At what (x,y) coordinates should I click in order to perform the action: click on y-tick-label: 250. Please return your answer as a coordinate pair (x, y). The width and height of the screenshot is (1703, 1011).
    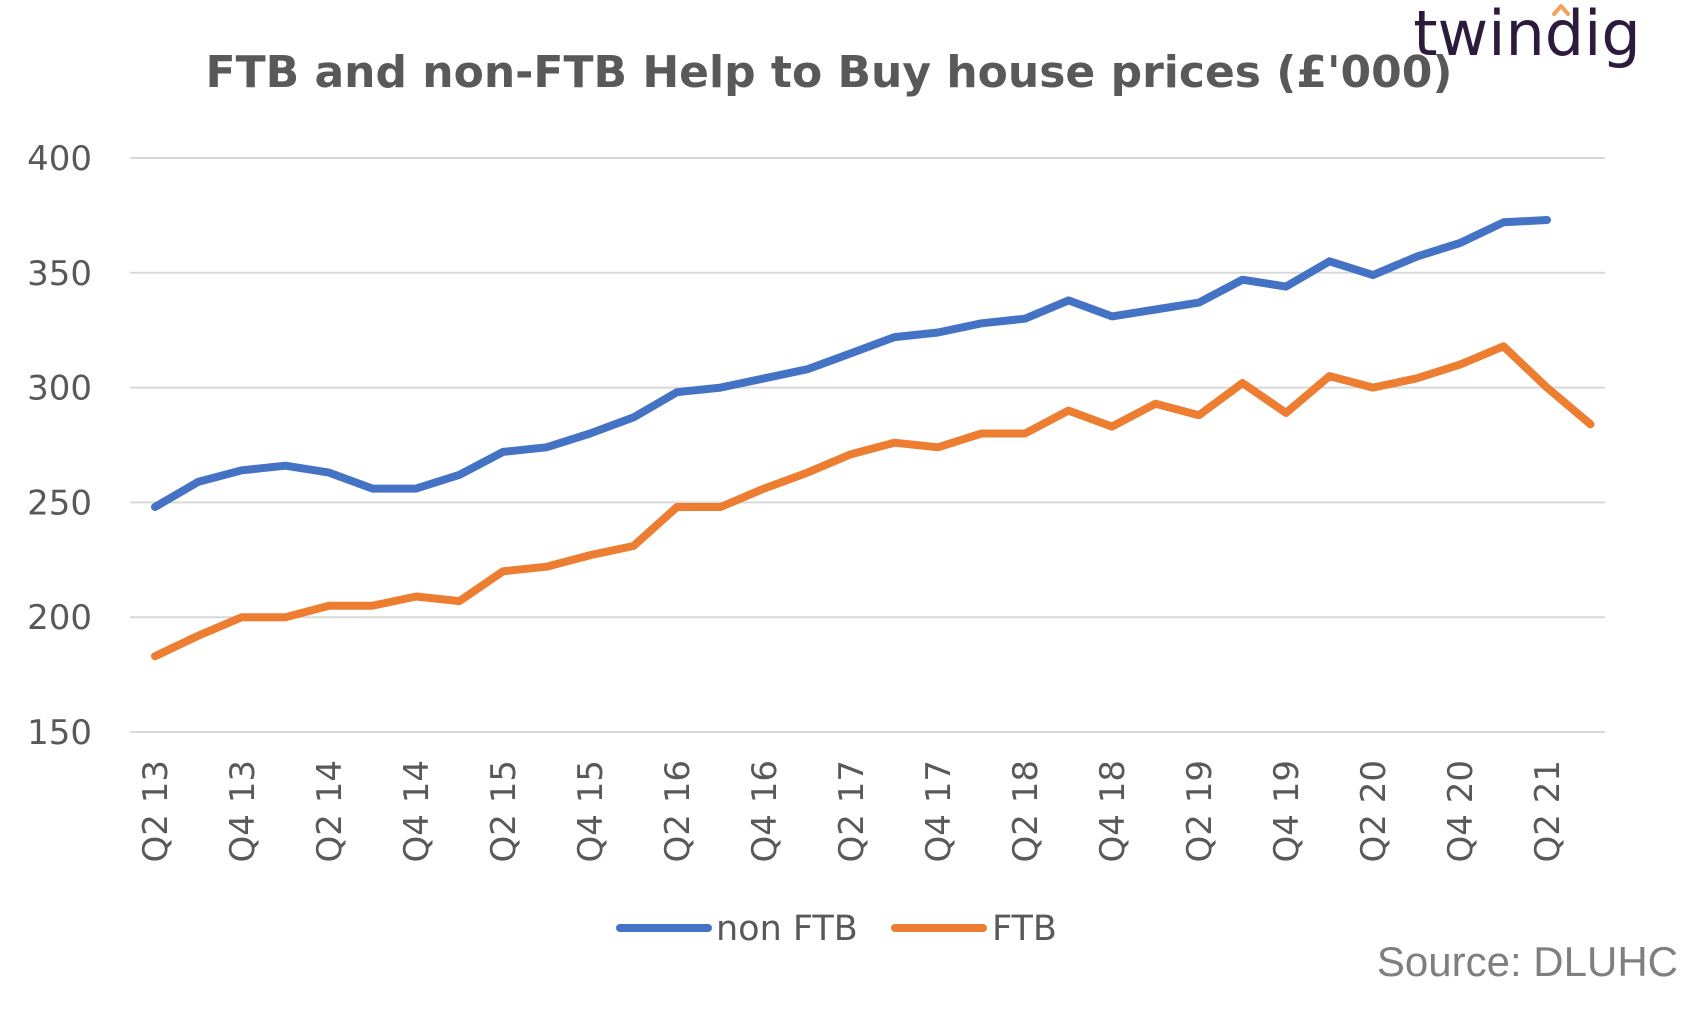
    Looking at the image, I should click on (59, 503).